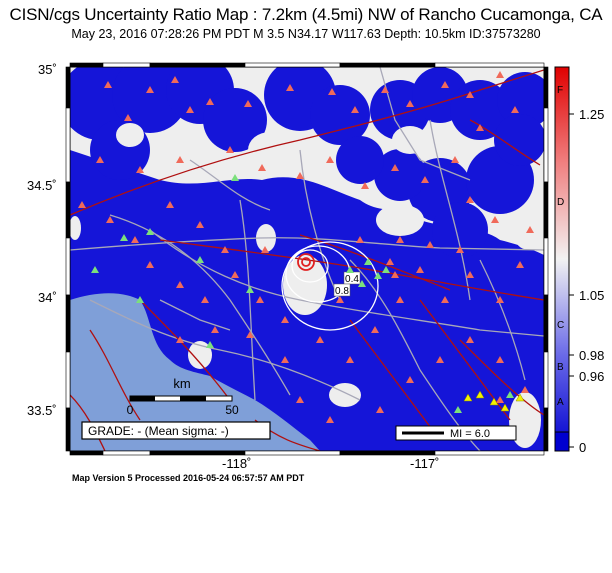 The image size is (612, 573). Describe the element at coordinates (592, 114) in the screenshot. I see `colorbar-value-1-25: 1.25` at that location.